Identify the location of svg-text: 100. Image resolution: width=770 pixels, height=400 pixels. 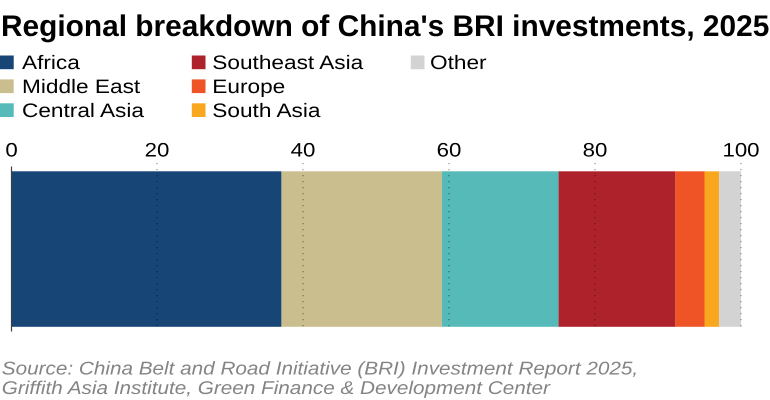
(740, 150).